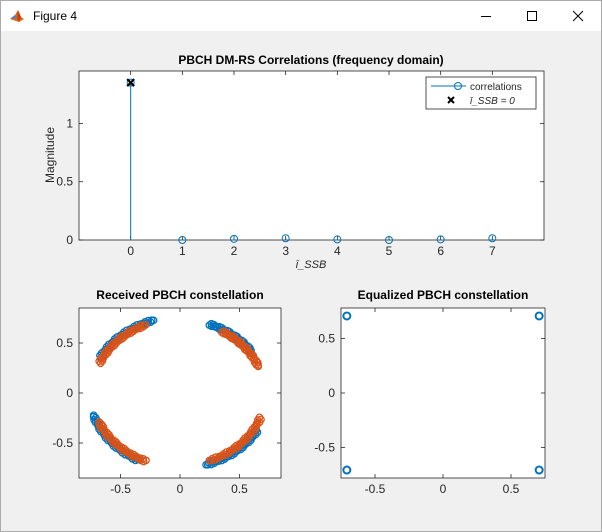 The width and height of the screenshot is (602, 532). Describe the element at coordinates (375, 489) in the screenshot. I see `equalized|2-xtick-label: -0.5` at that location.